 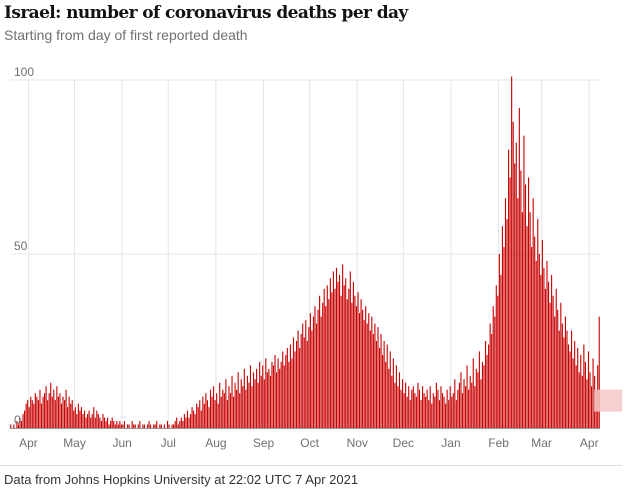 I want to click on last-value-highlight, so click(x=608, y=400).